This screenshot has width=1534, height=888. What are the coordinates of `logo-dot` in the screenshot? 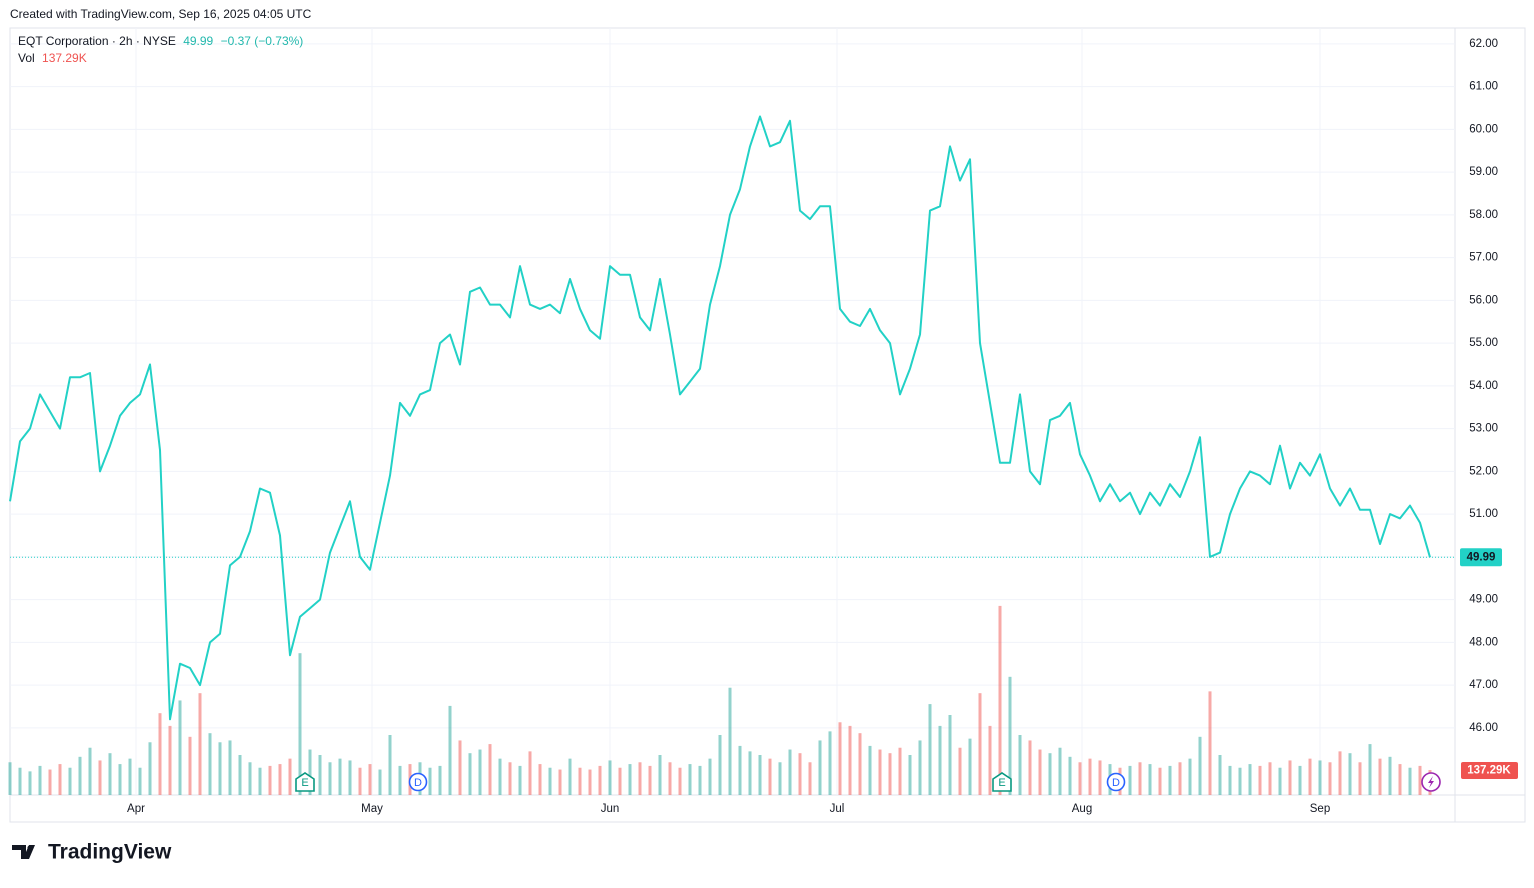 It's located at (30, 848).